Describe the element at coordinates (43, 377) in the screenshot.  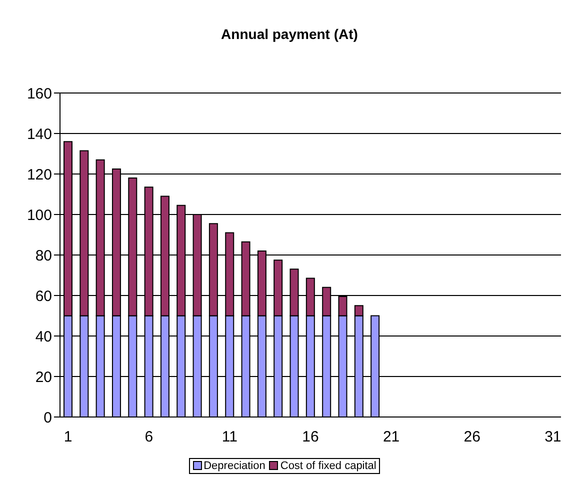
I see `y-tick-label: 20` at that location.